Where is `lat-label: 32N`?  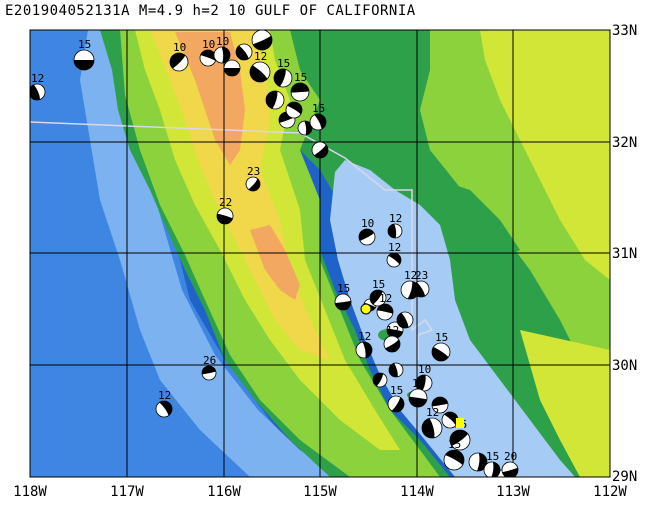 lat-label: 32N is located at coordinates (624, 143).